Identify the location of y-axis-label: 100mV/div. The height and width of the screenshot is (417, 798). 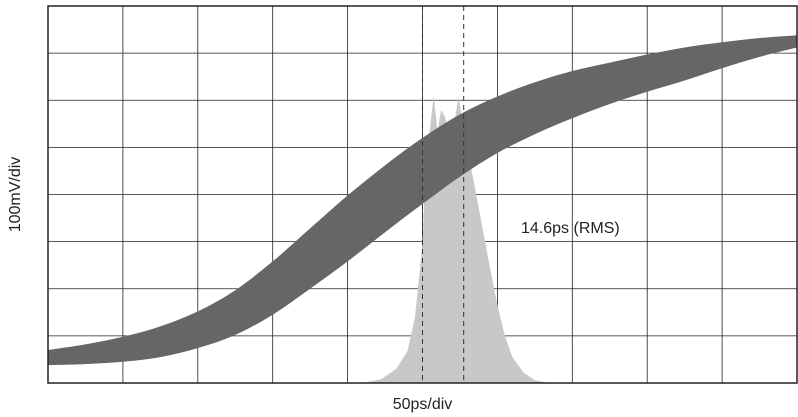
(15, 195).